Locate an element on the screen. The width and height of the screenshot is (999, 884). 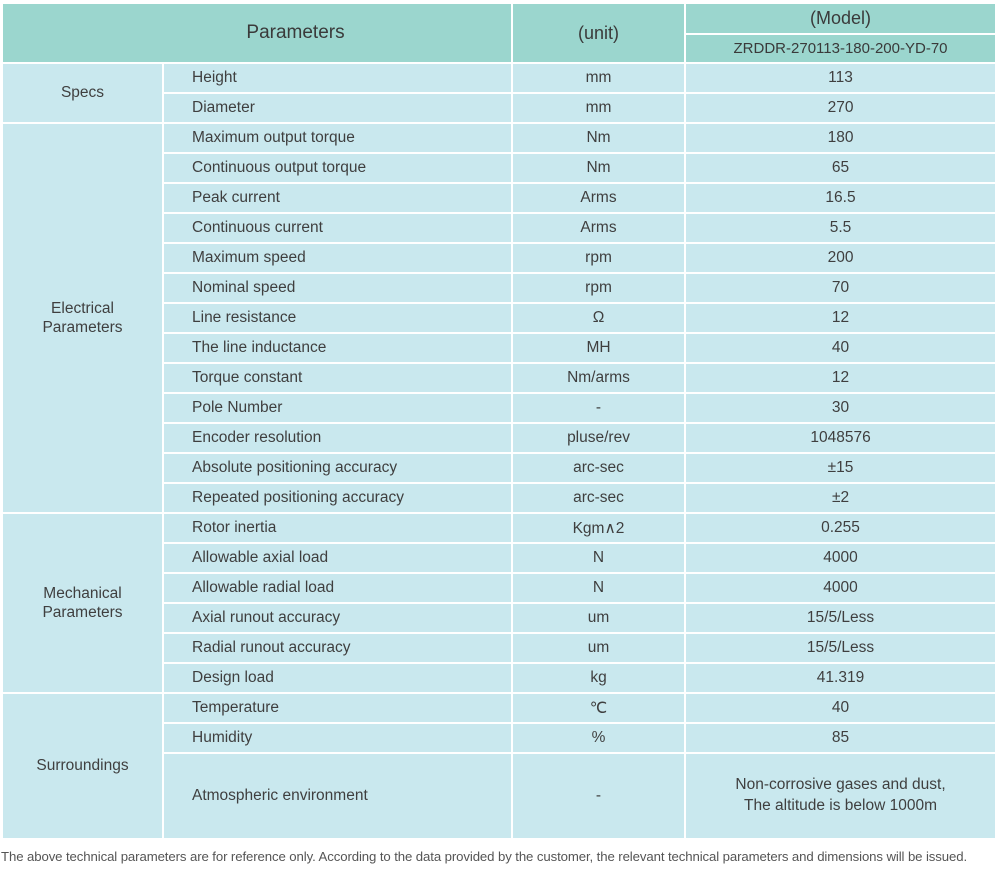
value-cell: 0.255 is located at coordinates (841, 528).